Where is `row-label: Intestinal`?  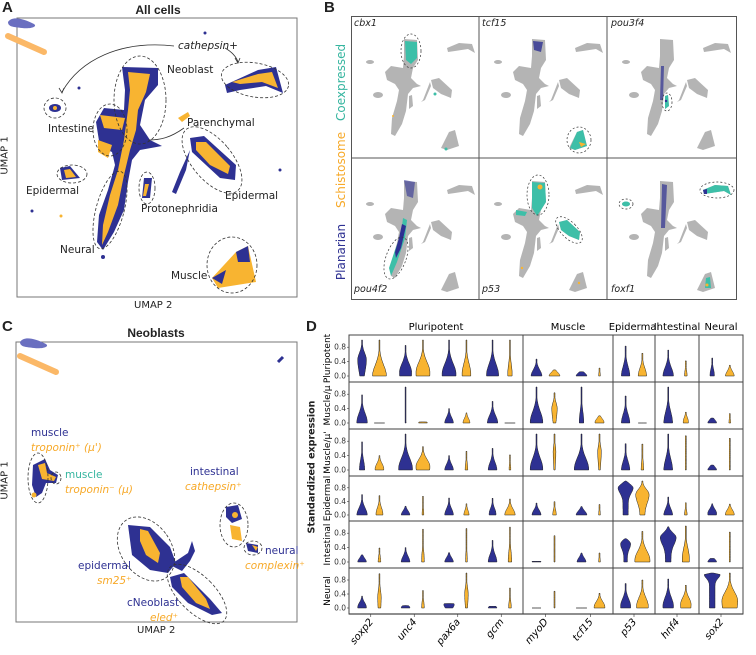 row-label: Intestinal is located at coordinates (328, 545).